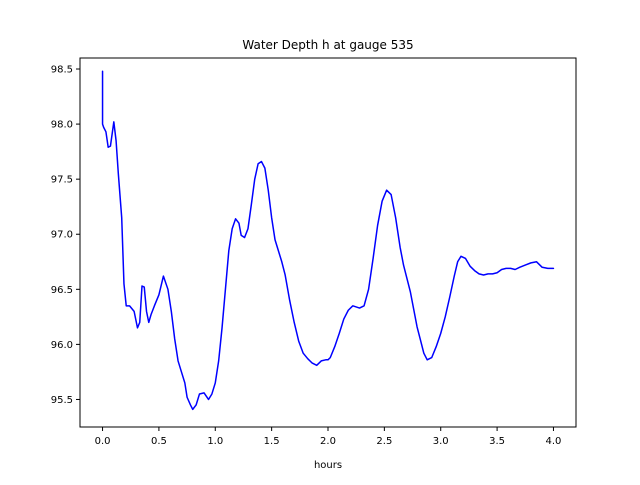 The width and height of the screenshot is (640, 485). Describe the element at coordinates (554, 441) in the screenshot. I see `x-tick-label: 4.0` at that location.